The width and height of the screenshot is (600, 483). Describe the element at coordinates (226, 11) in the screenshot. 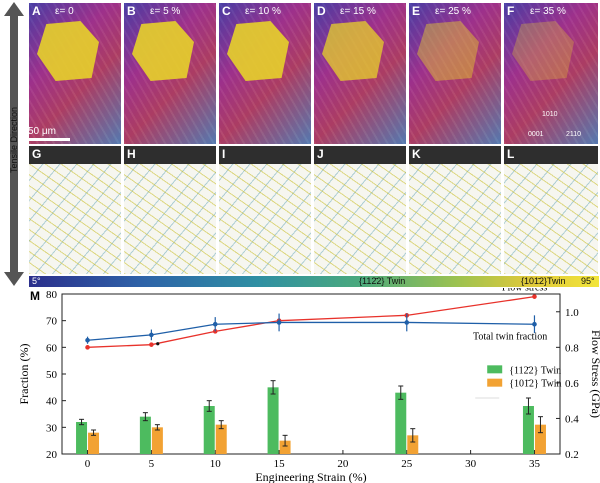

I see `panel-label: C` at that location.